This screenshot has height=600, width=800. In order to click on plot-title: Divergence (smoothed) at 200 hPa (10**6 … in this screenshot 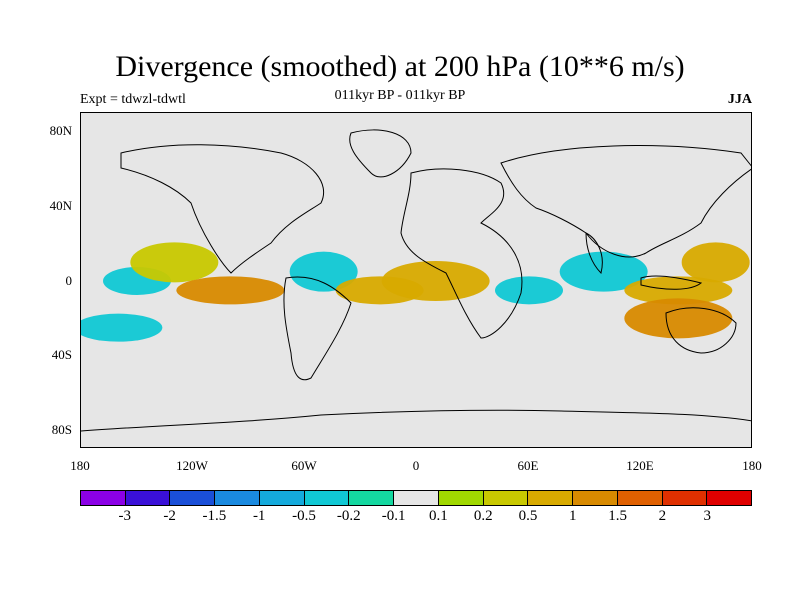, I will do `click(400, 66)`.